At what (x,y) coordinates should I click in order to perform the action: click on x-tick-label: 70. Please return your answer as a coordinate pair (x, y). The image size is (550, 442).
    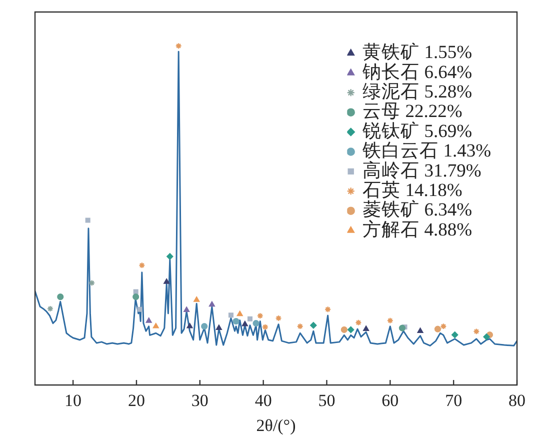
    Looking at the image, I should click on (453, 400).